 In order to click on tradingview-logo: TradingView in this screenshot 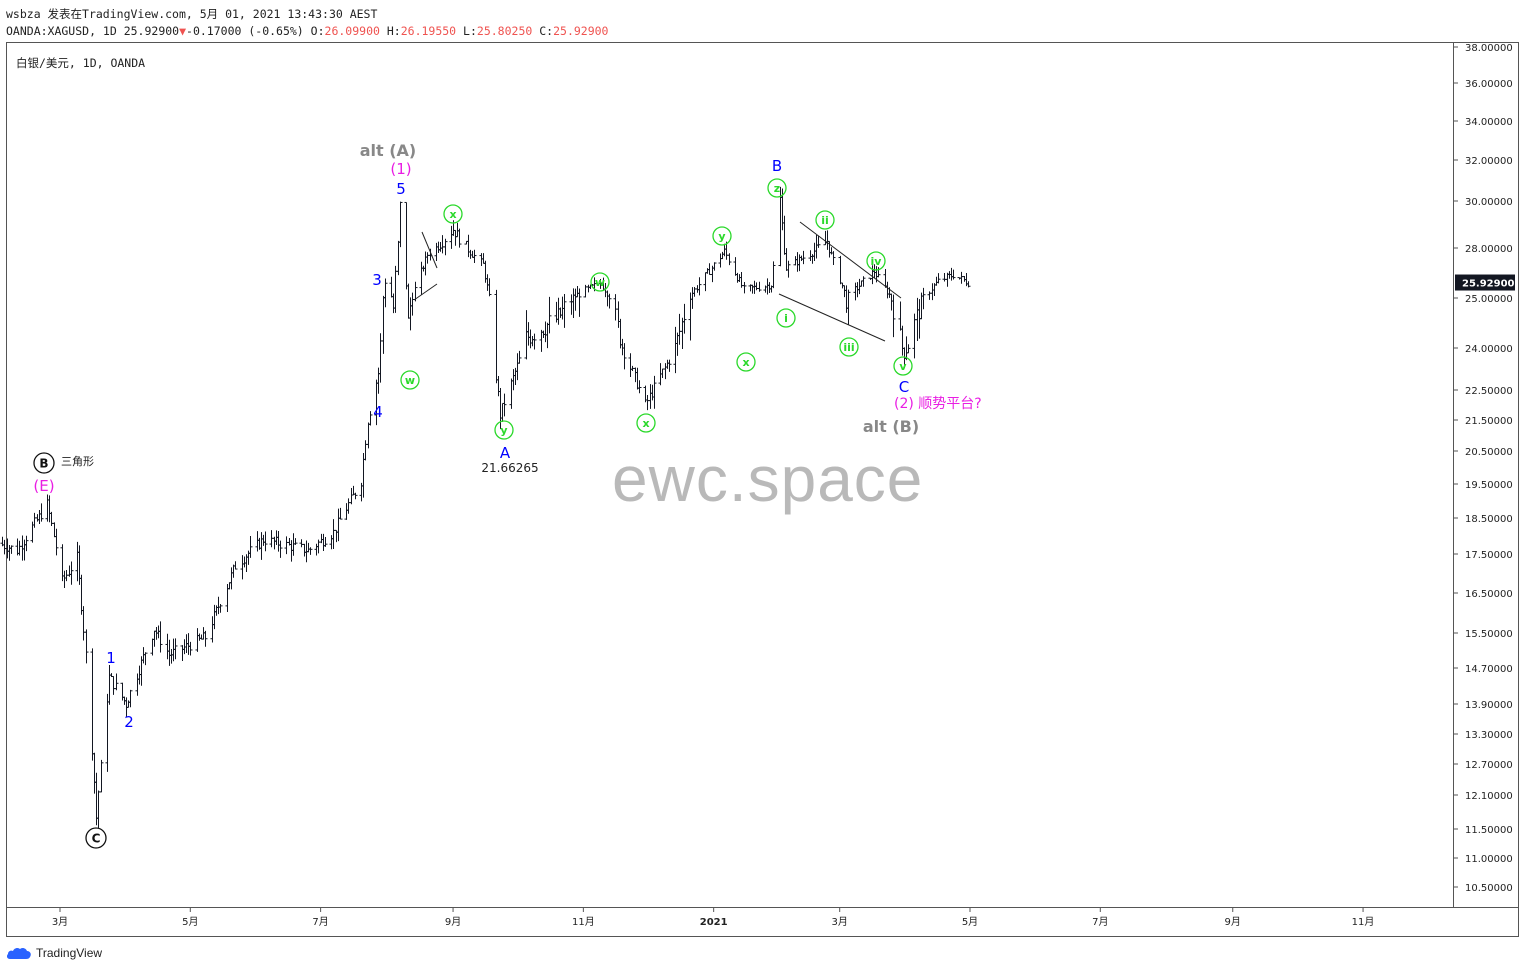, I will do `click(54, 953)`.